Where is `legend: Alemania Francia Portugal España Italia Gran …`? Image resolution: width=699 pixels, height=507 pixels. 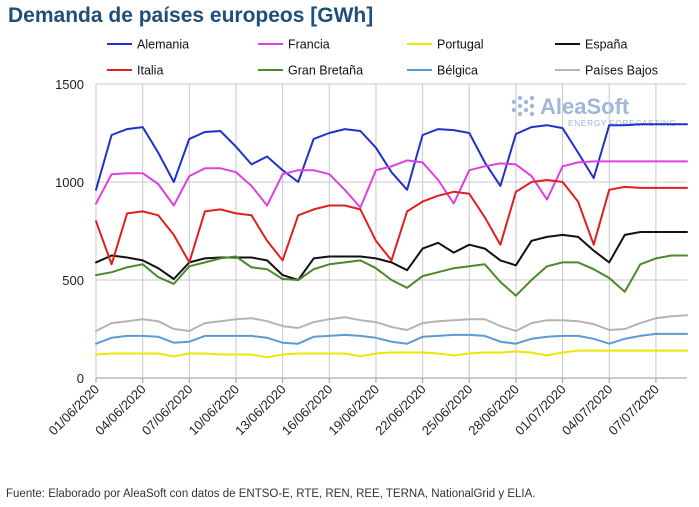
legend: Alemania Francia Portugal España Italia Gran … is located at coordinates (382, 58).